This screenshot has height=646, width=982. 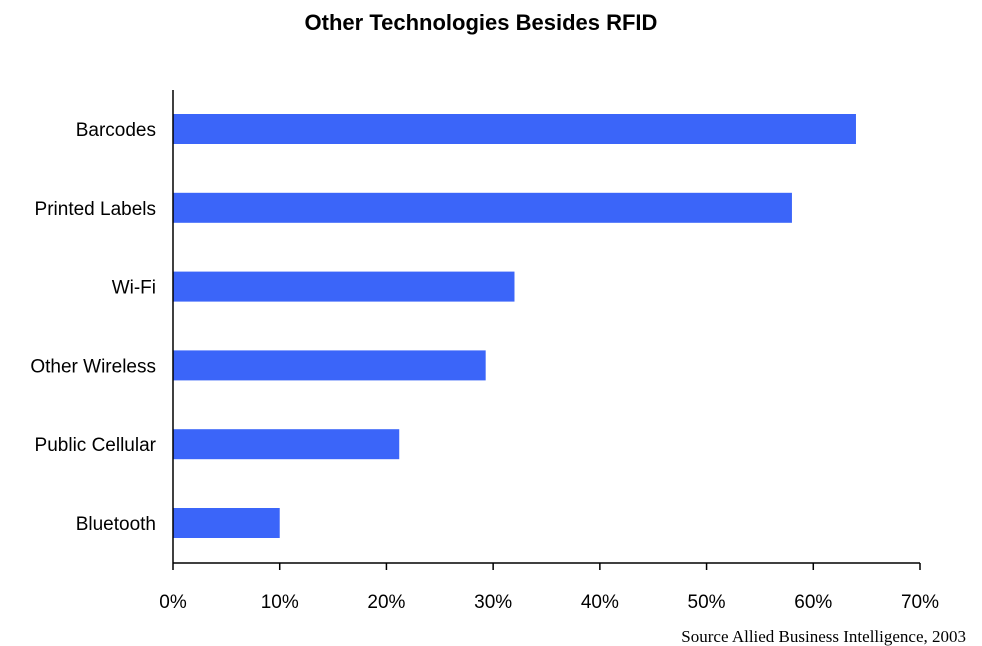 I want to click on bar-other-wireless, so click(x=329, y=365).